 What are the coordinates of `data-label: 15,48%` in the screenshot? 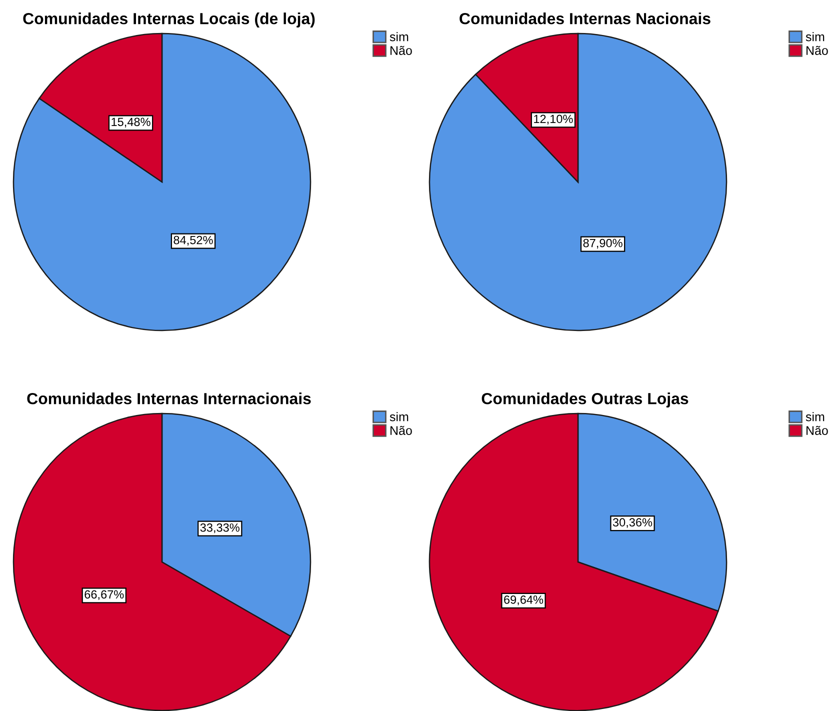 It's located at (131, 123).